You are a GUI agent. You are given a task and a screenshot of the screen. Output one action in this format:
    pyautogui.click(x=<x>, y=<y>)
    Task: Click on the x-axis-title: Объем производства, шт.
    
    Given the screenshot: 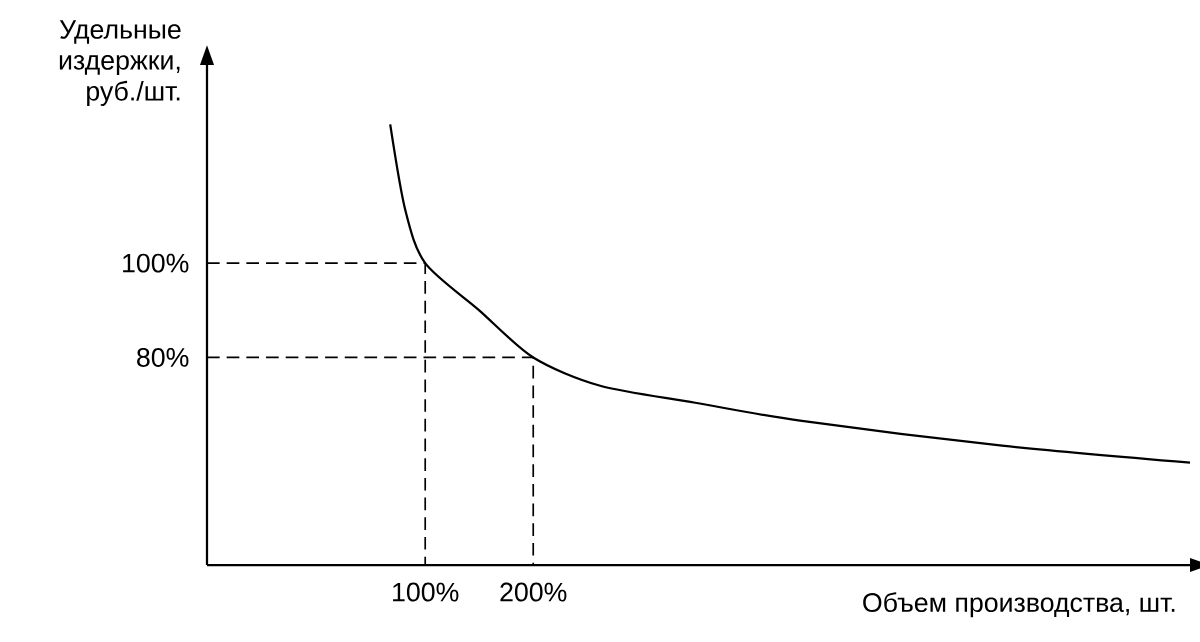 What is the action you would take?
    pyautogui.click(x=1019, y=605)
    